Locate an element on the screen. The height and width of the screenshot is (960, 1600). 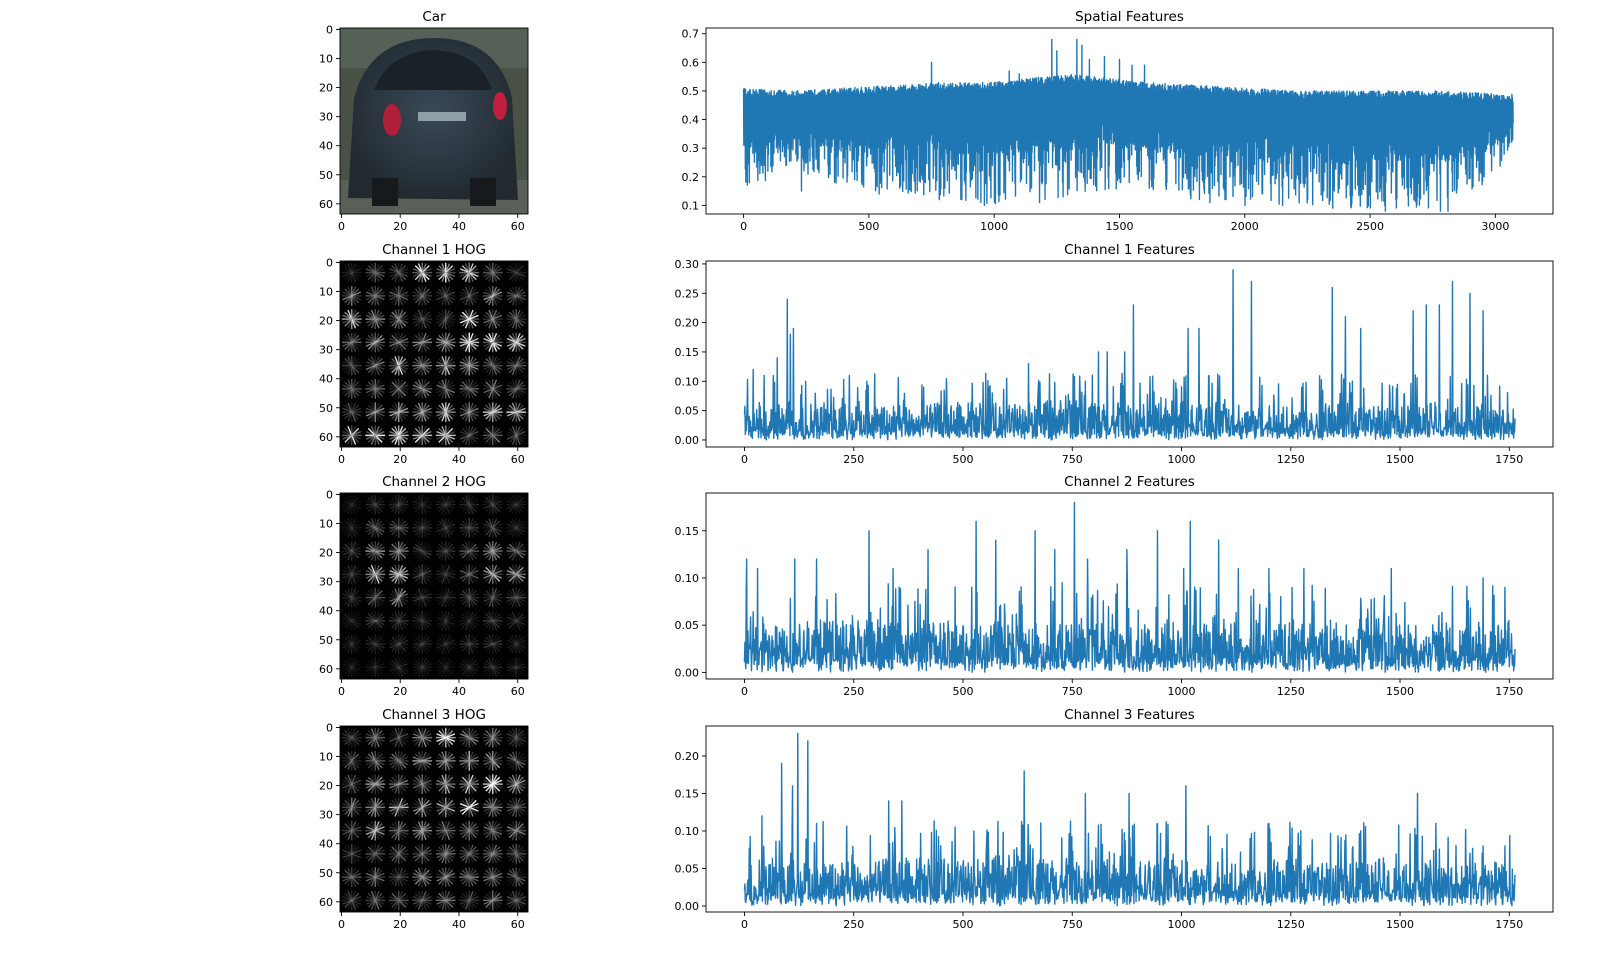
x-tick-label: 1750 is located at coordinates (1509, 924).